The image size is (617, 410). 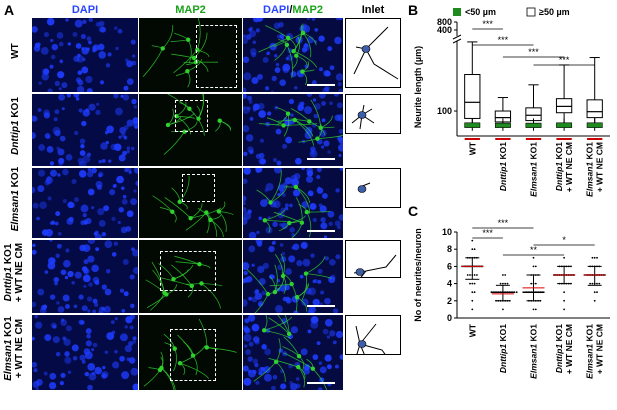 I want to click on y-tick-label: 800, so click(x=444, y=22).